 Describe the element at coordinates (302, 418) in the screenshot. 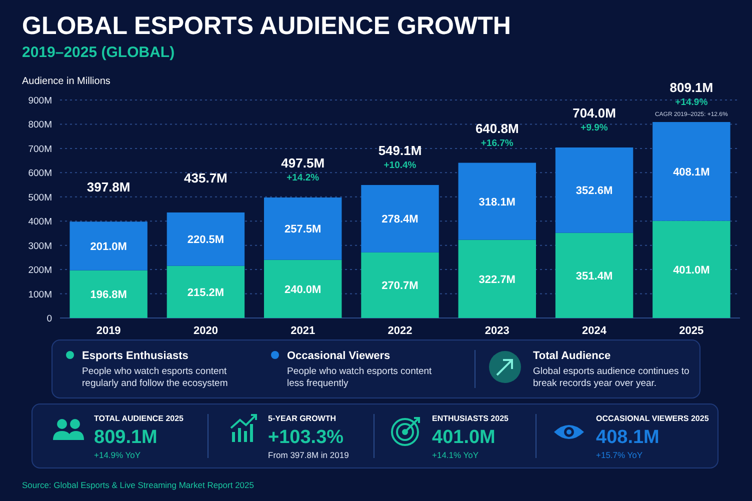

I see `text: 5-YEAR GROWTH` at that location.